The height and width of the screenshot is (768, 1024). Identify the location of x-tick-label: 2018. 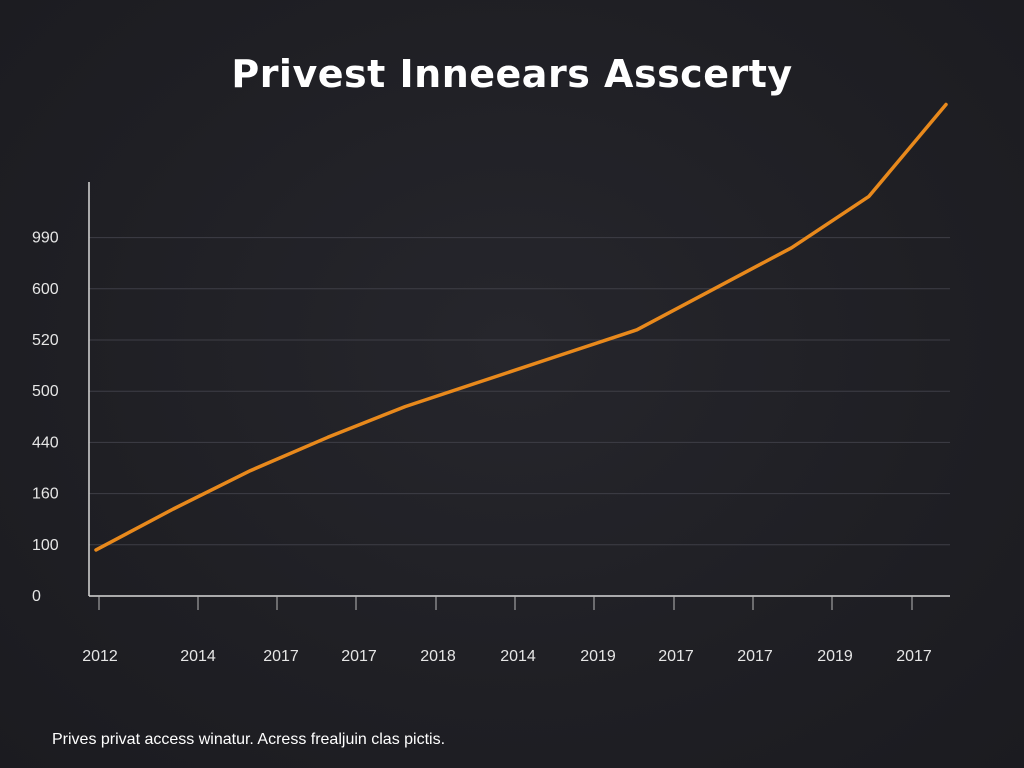
(438, 656).